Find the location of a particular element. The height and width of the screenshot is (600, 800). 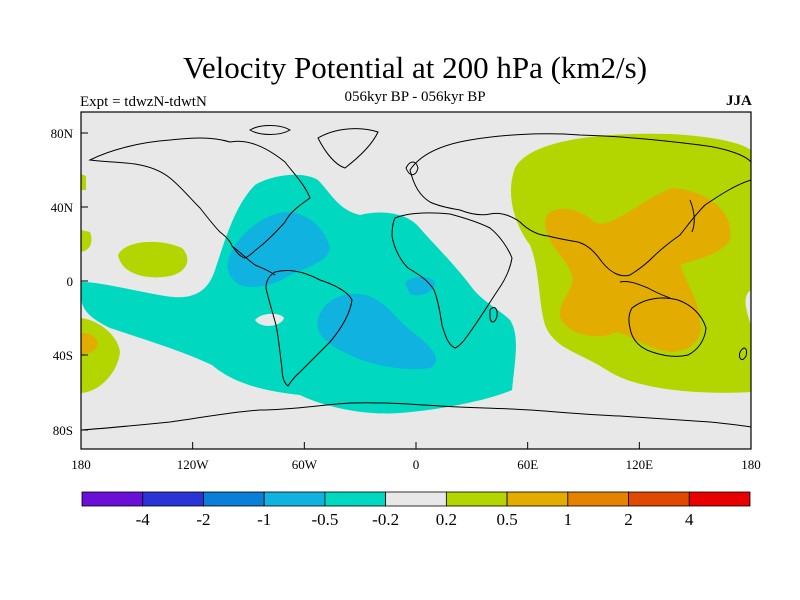

experiment-label: Expt = tdwzN-tdwtN is located at coordinates (143, 102).